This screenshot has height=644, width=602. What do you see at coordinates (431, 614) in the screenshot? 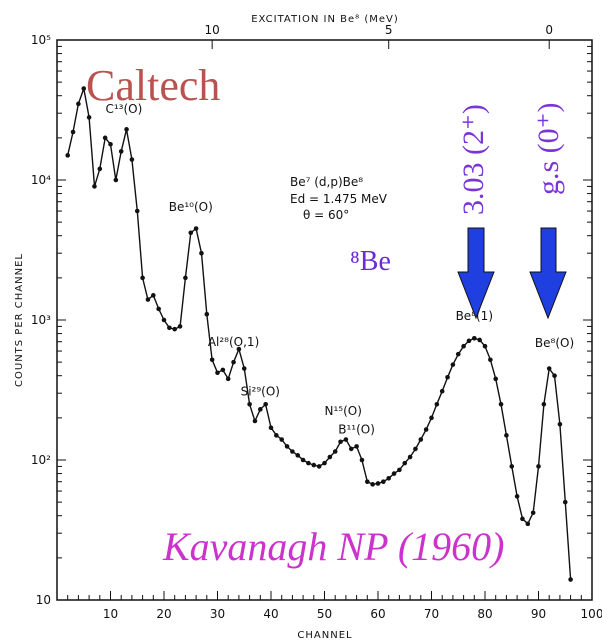
I see `x-tick-label: 70` at bounding box center [431, 614].